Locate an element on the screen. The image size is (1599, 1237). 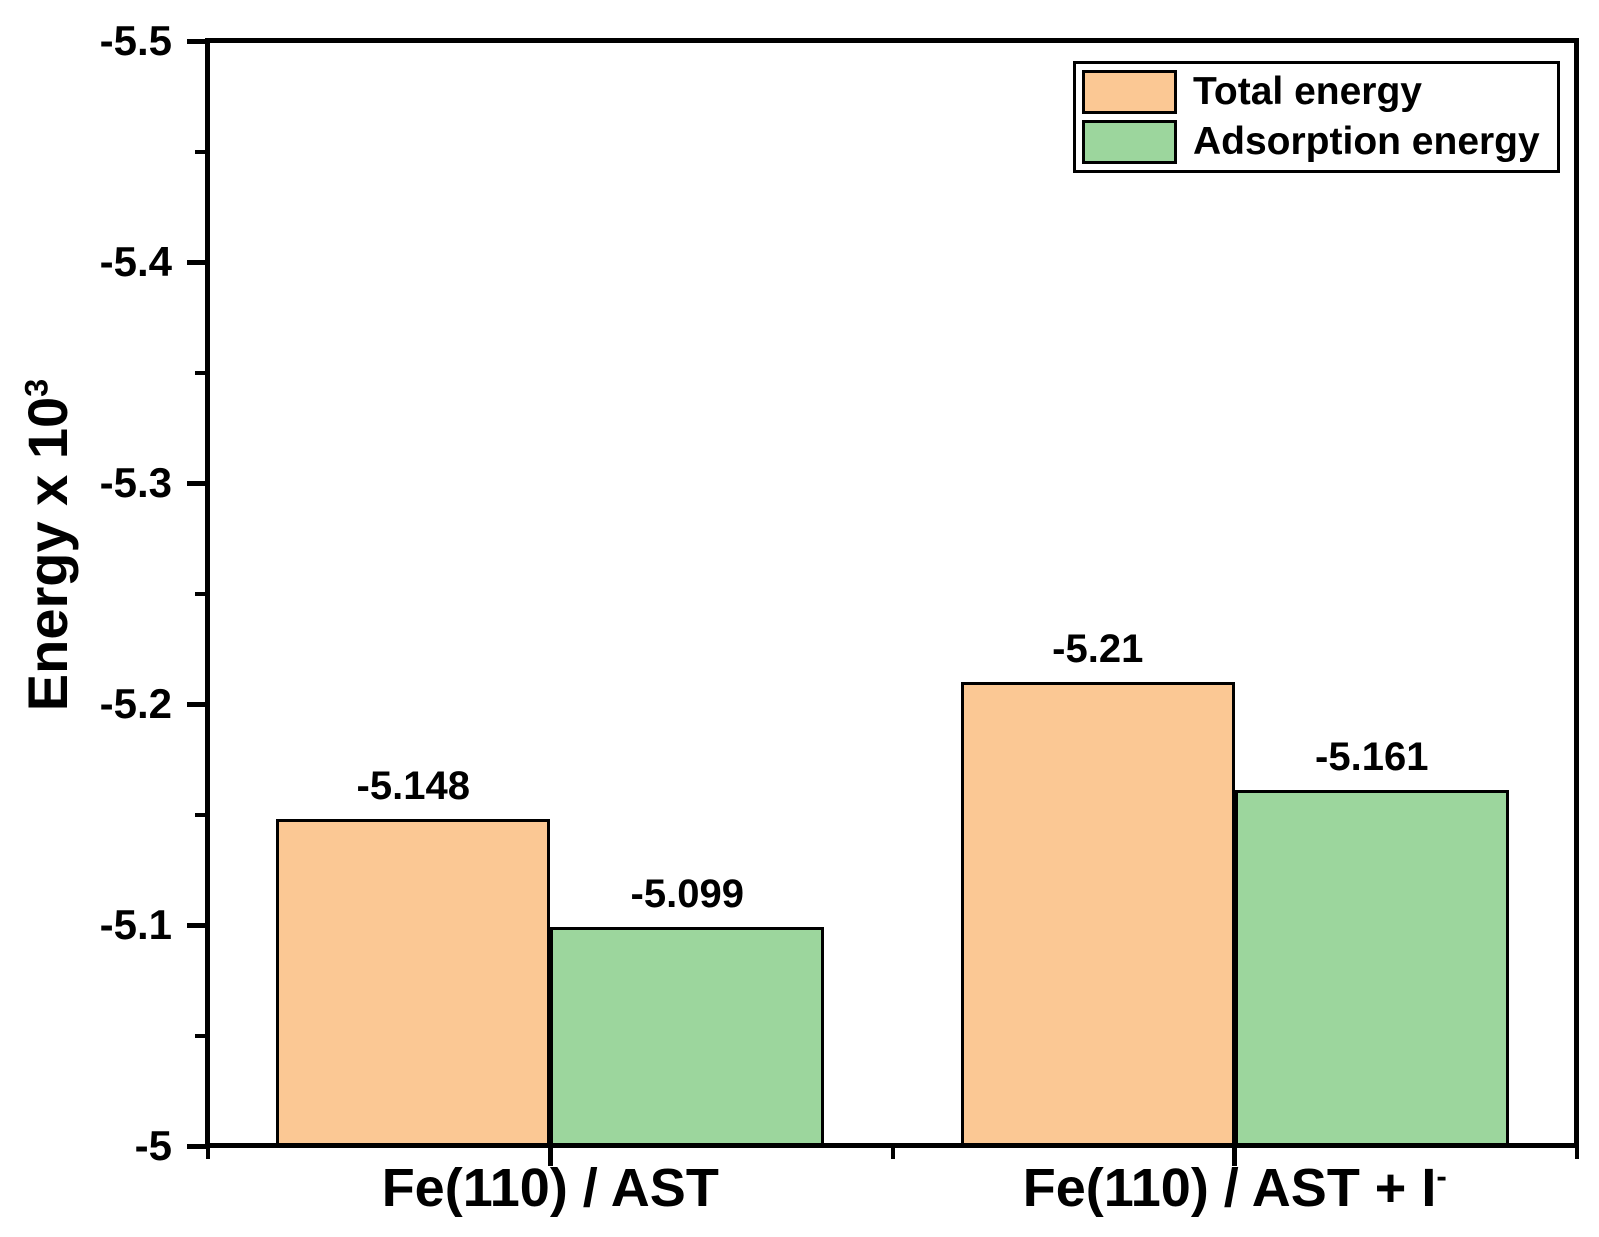
y-axis-tick-label: -5.2 is located at coordinates (135, 703).